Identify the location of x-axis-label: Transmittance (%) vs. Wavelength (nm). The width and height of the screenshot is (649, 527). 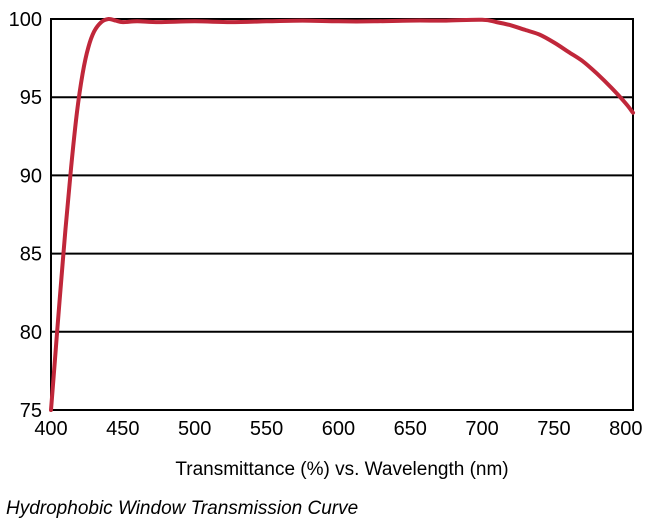
(341, 469).